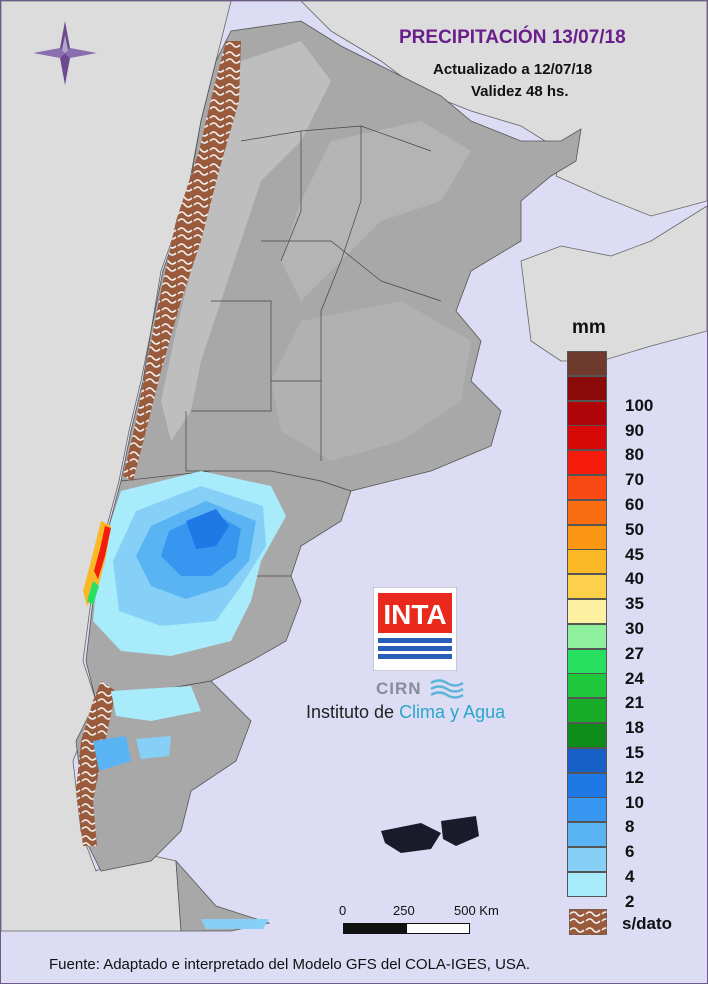 The image size is (708, 984). What do you see at coordinates (520, 91) in the screenshot?
I see `validity-label: Validez 48 hs.` at bounding box center [520, 91].